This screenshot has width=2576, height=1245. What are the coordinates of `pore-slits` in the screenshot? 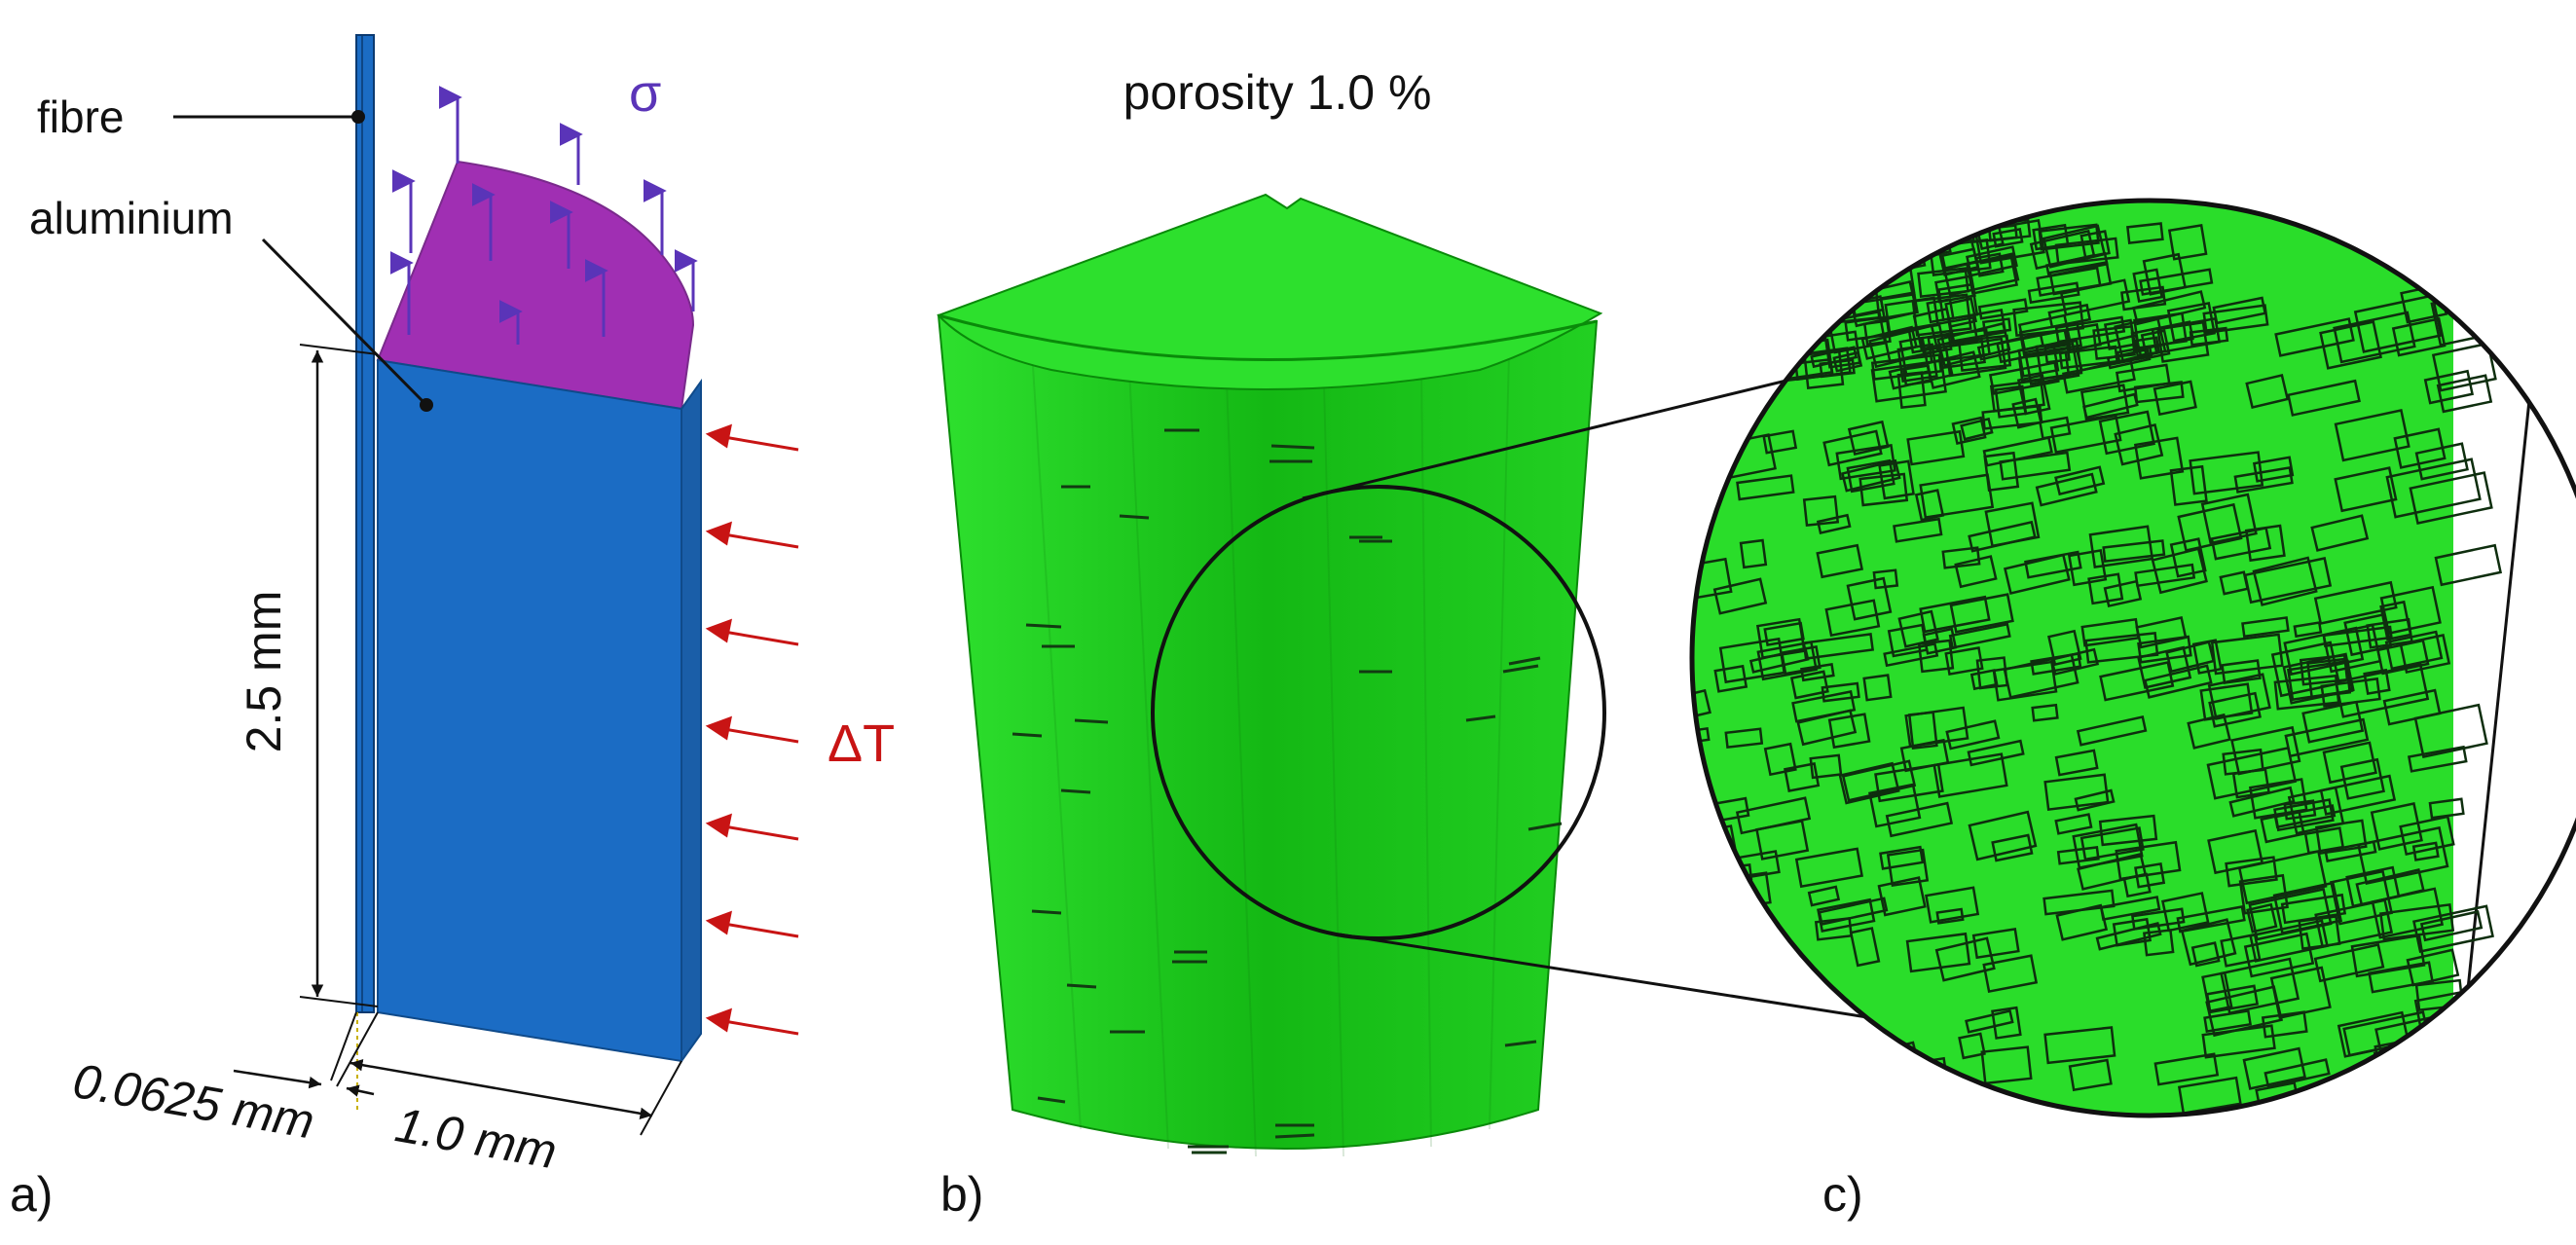 It's located at (1287, 791).